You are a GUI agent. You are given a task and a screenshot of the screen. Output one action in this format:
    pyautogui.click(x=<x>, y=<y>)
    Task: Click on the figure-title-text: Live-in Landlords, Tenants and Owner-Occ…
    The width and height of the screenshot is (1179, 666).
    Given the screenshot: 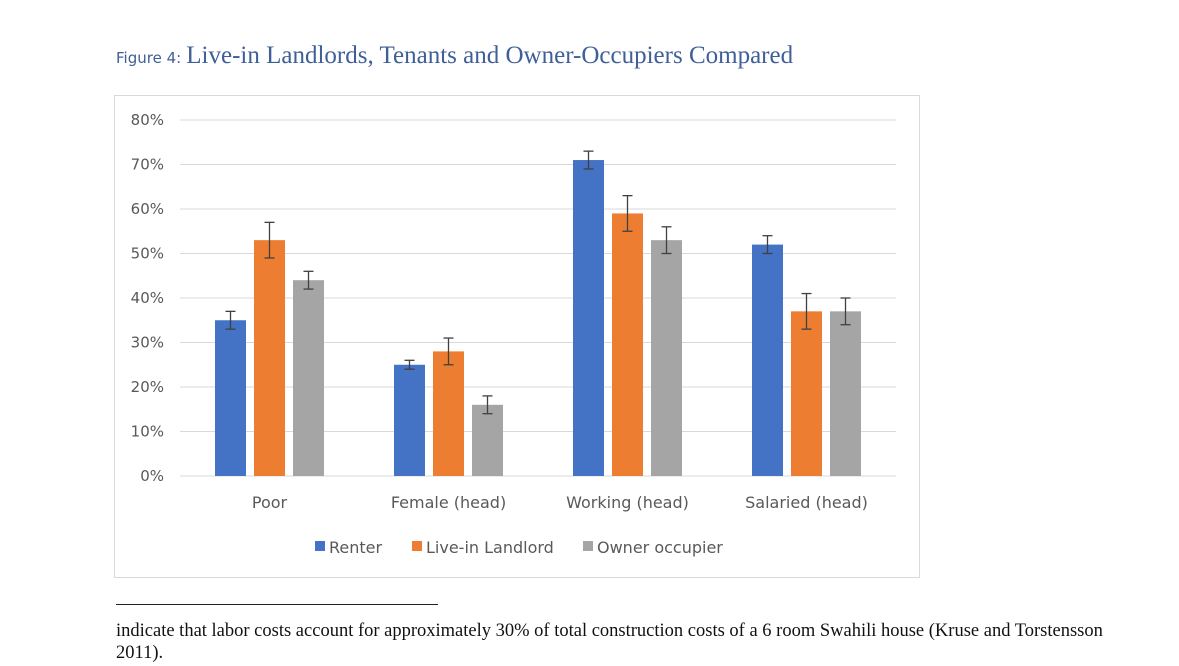 What is the action you would take?
    pyautogui.click(x=490, y=55)
    